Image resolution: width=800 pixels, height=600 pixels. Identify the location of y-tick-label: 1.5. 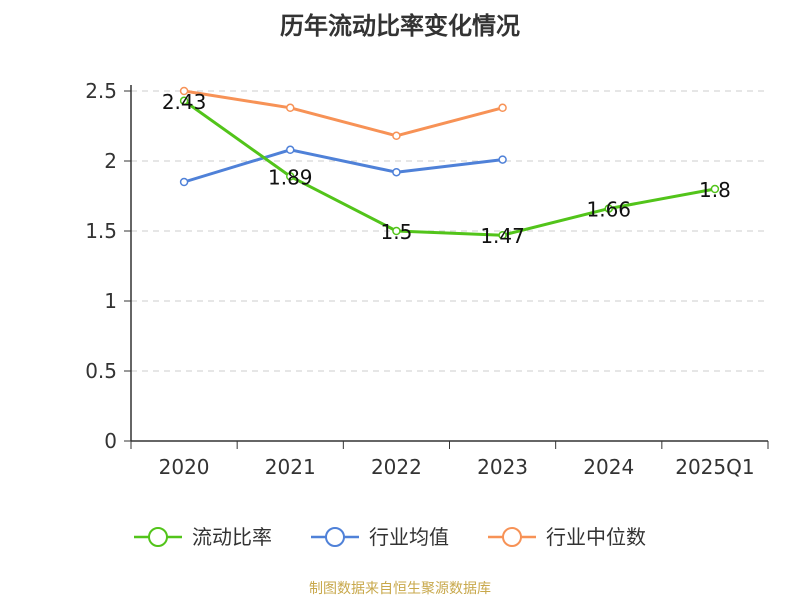
(101, 231).